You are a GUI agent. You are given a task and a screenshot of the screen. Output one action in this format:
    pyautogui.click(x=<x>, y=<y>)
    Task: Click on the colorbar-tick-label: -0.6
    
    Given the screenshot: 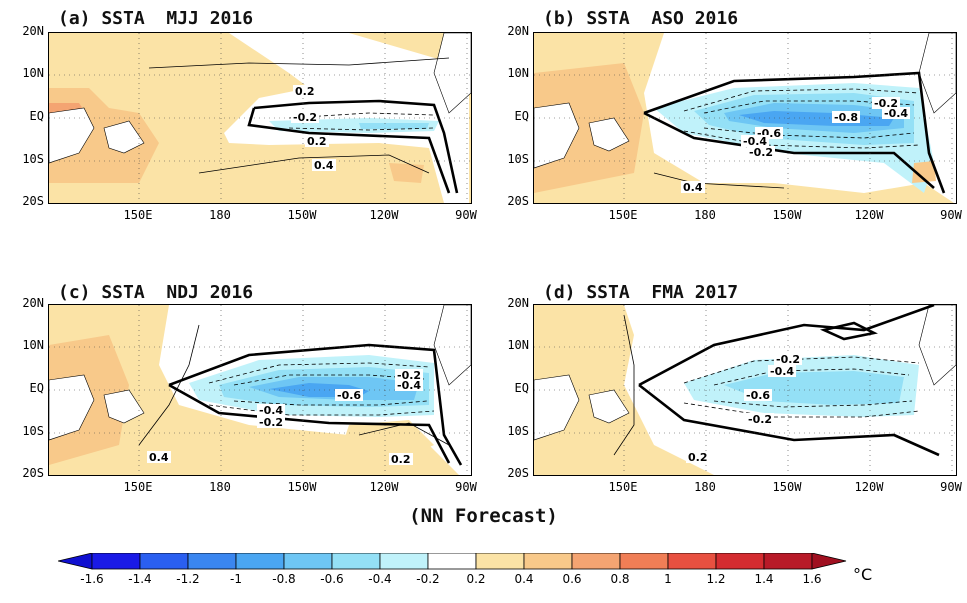 What is the action you would take?
    pyautogui.click(x=332, y=579)
    